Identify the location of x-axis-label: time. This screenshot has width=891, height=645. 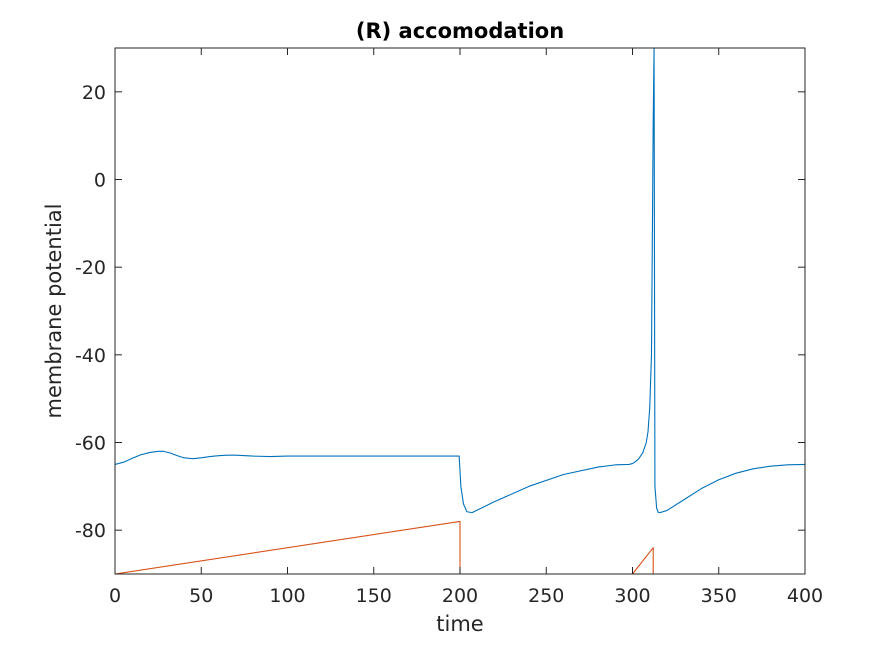
(459, 624).